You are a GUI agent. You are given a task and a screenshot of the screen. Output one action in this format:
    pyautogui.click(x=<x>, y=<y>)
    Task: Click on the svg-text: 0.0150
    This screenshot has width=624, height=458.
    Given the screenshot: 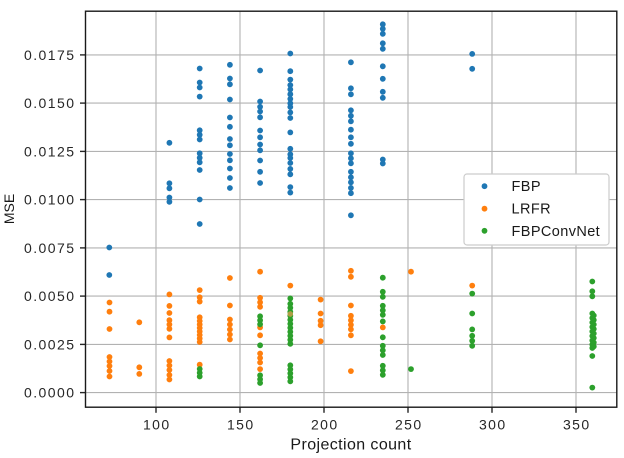 What is the action you would take?
    pyautogui.click(x=50, y=103)
    